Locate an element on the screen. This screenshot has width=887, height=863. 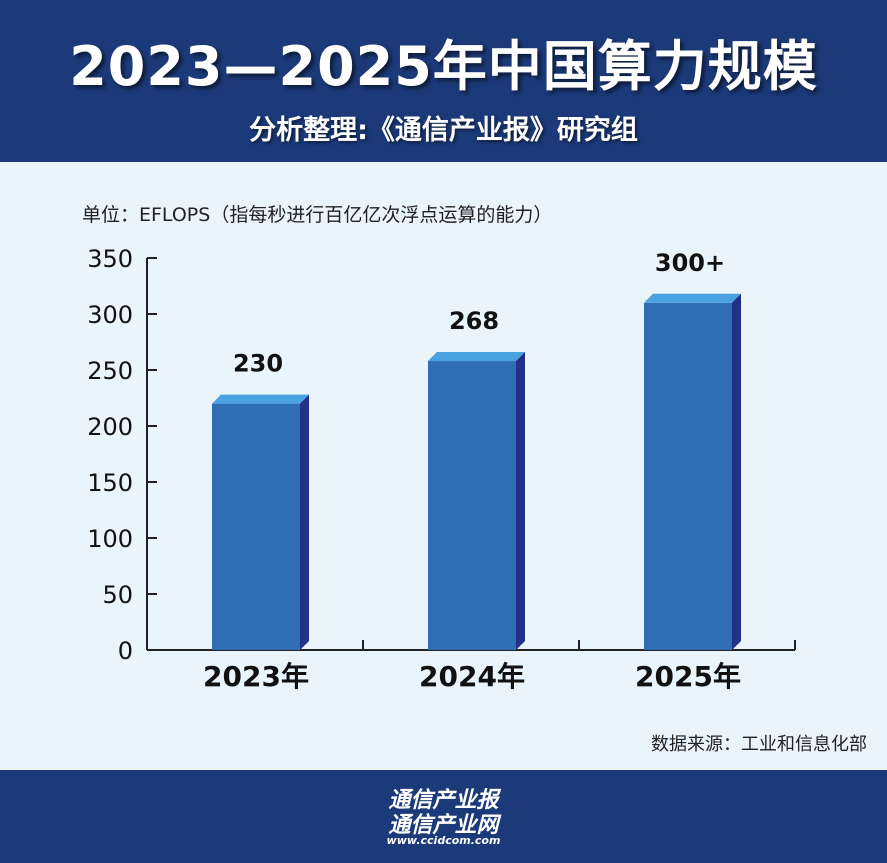
x-tick-label: 2025年 is located at coordinates (688, 675).